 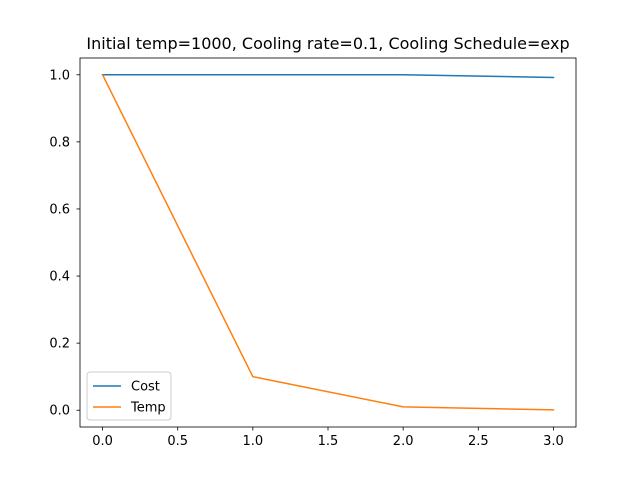 What do you see at coordinates (59, 344) in the screenshot?
I see `y-tick-label: 0.2` at bounding box center [59, 344].